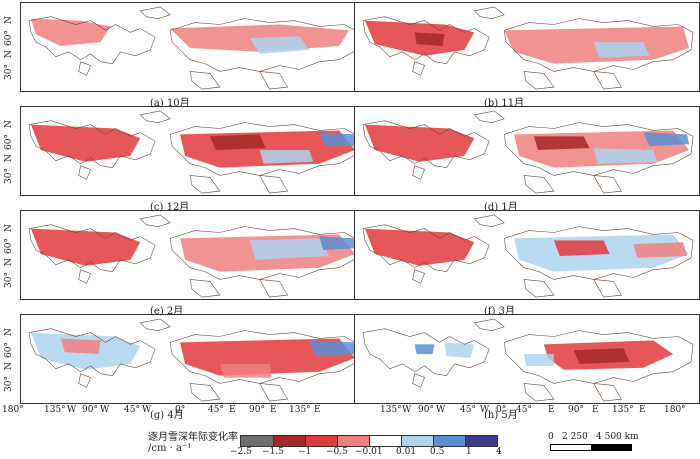 Image resolution: width=700 pixels, height=459 pixels. Describe the element at coordinates (257, 410) in the screenshot. I see `lon-tick: 90°` at that location.